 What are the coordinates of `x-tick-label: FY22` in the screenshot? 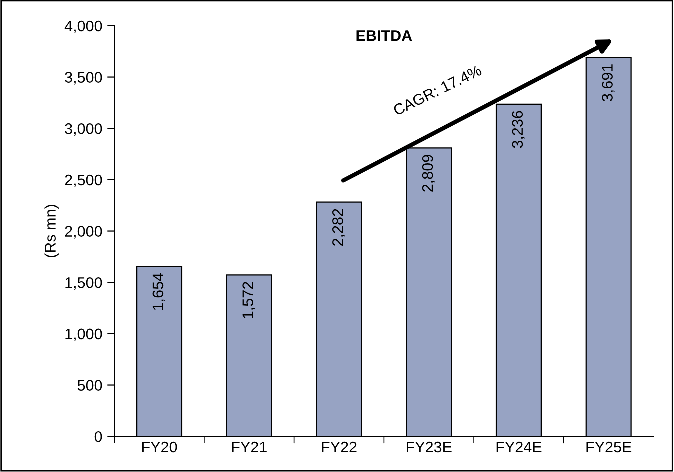 It's located at (339, 447).